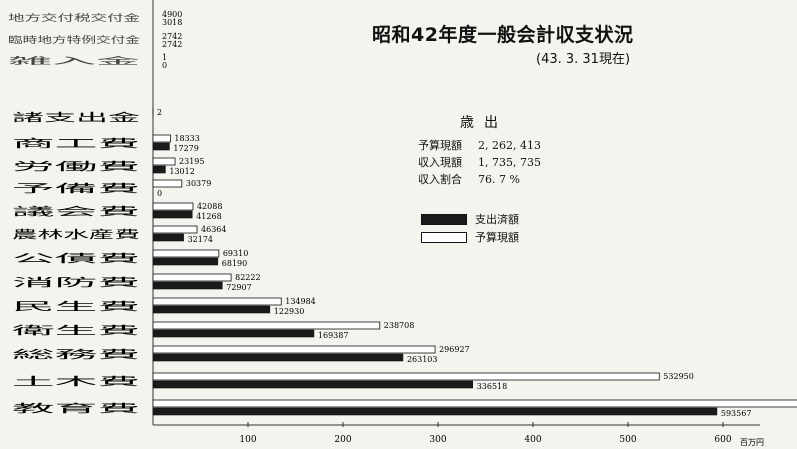 Image resolution: width=797 pixels, height=449 pixels. I want to click on legend-swatch-budget, so click(444, 237).